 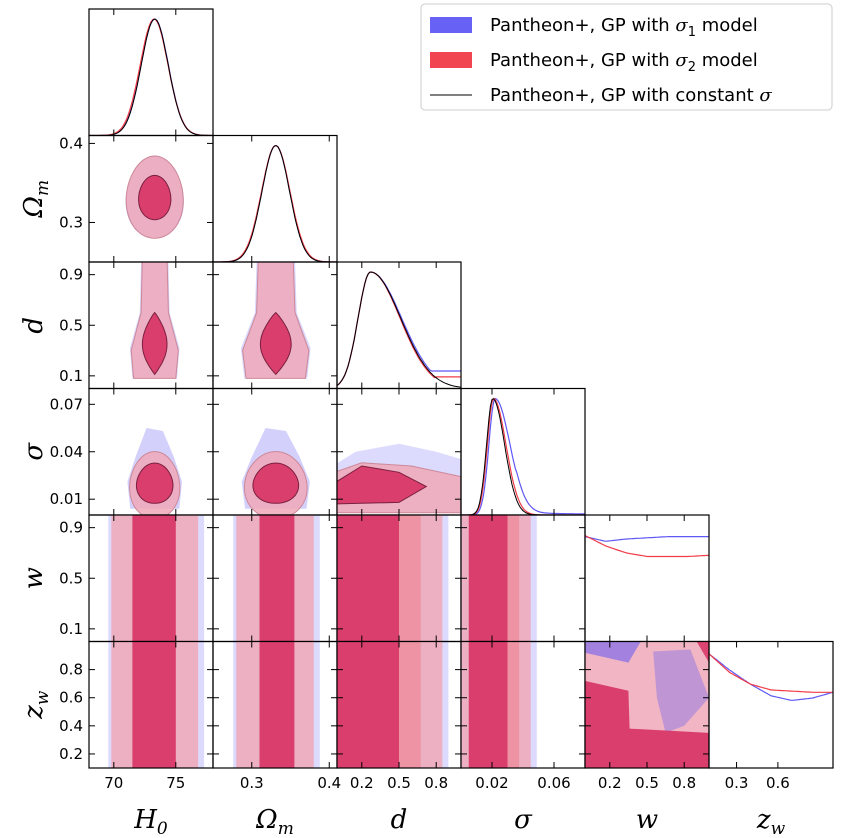 I want to click on joint-Om-w, so click(x=275, y=578).